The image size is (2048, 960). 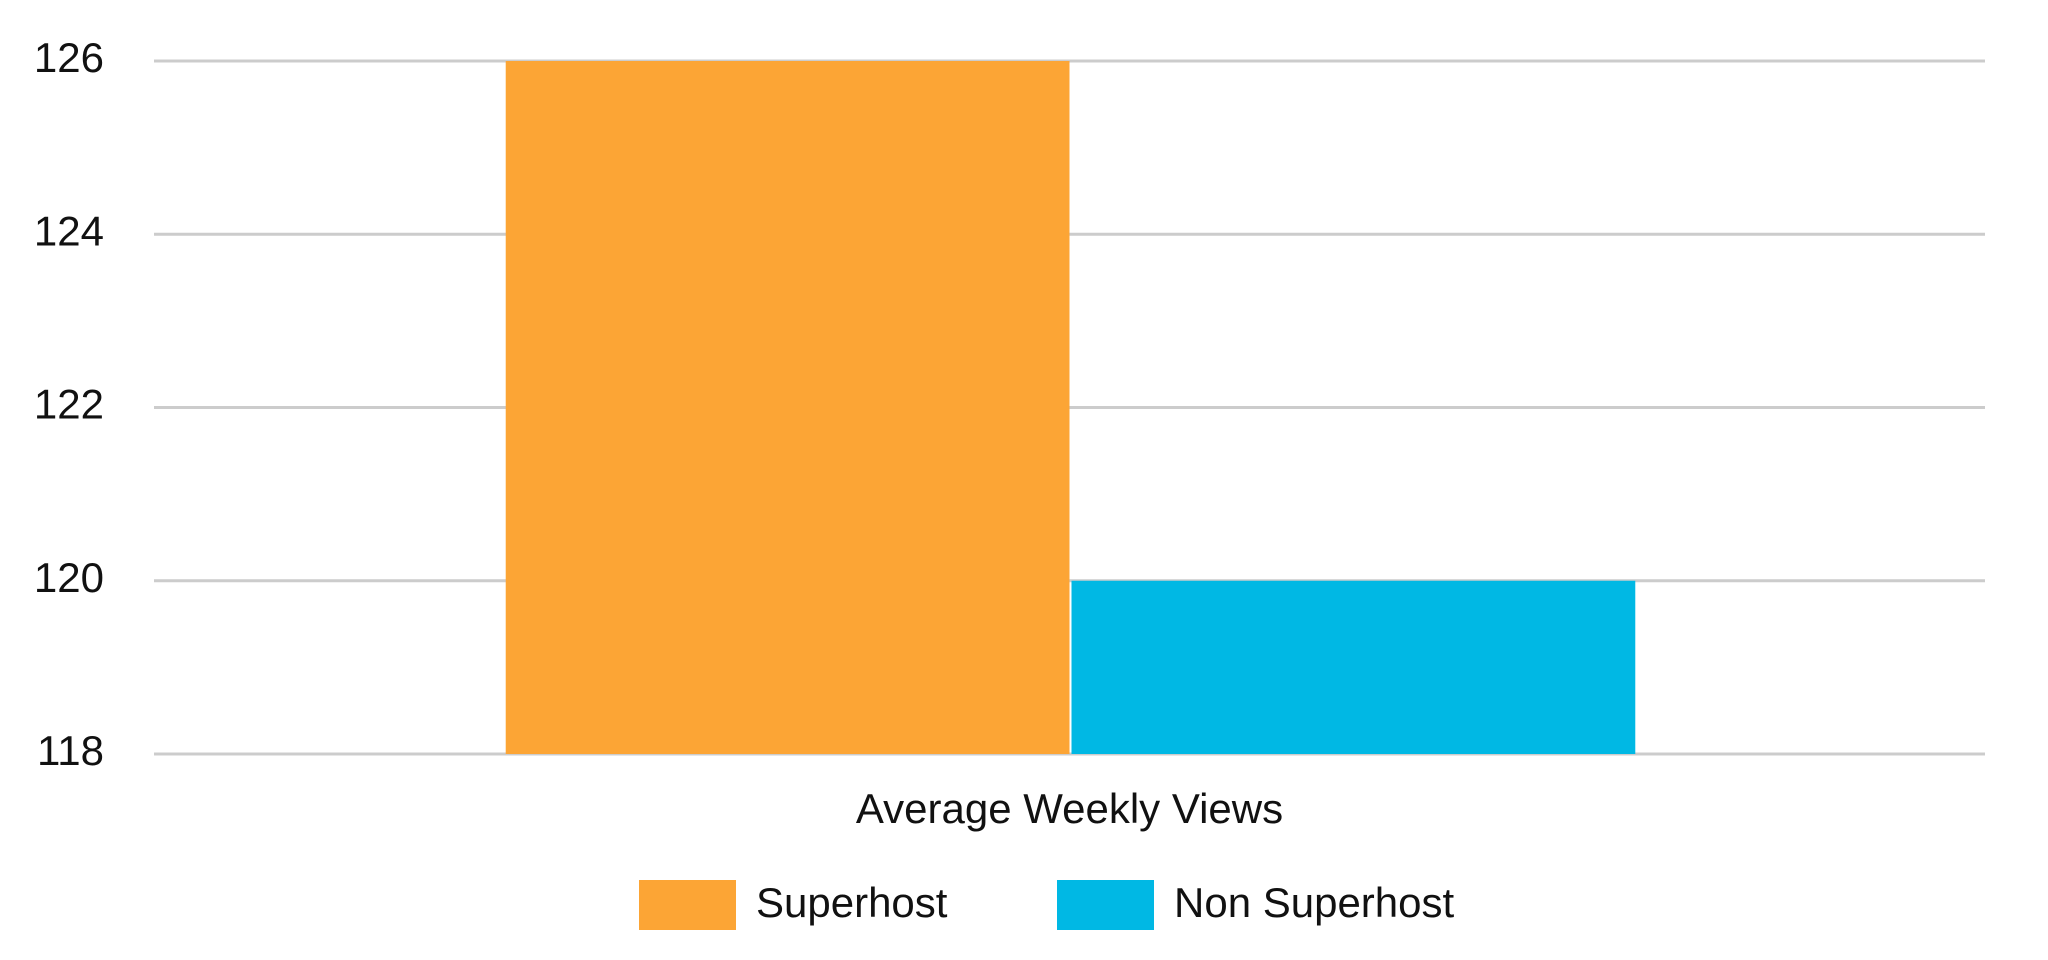 What do you see at coordinates (70, 750) in the screenshot?
I see `y-tick-label: 118` at bounding box center [70, 750].